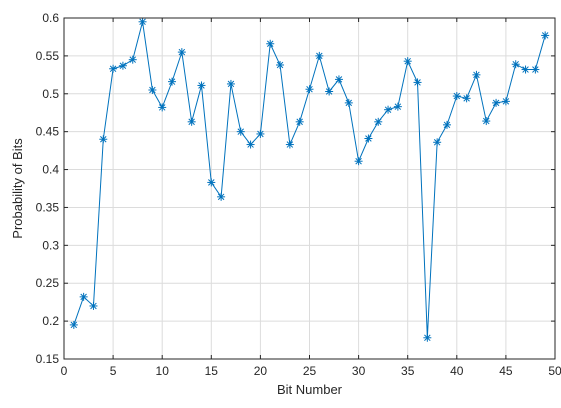 The width and height of the screenshot is (561, 408). Describe the element at coordinates (212, 371) in the screenshot. I see `x-tick-label: 15` at that location.